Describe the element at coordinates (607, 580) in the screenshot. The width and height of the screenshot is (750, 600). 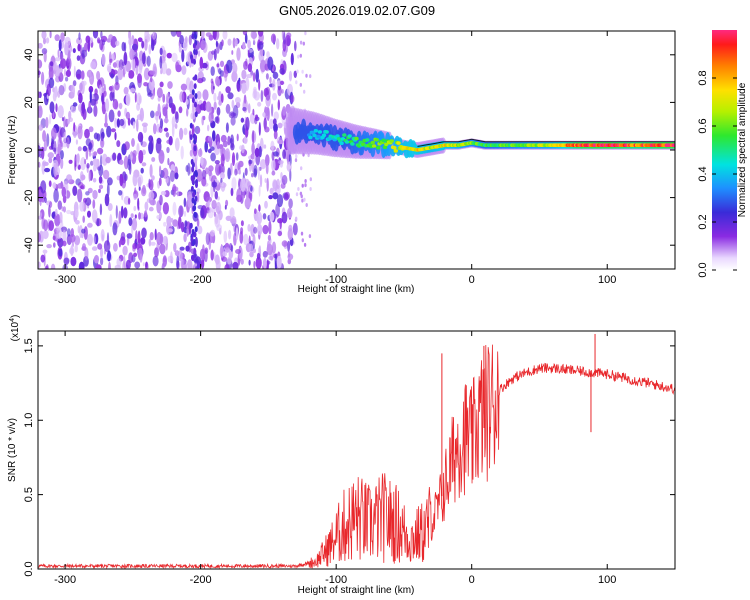
I see `x-tick-label: 100` at that location.